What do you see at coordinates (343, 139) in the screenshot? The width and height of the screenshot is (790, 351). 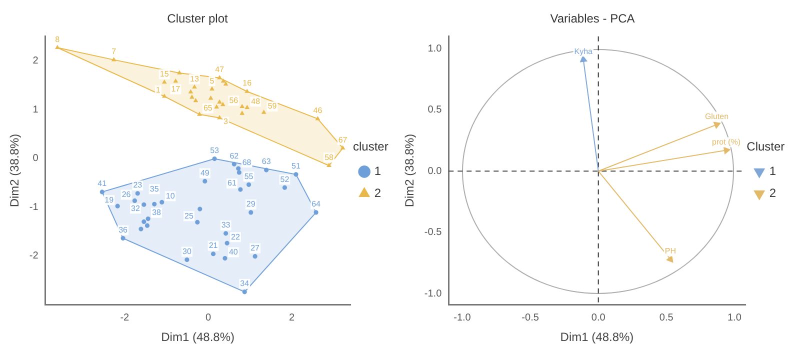 I see `annotation: 67` at bounding box center [343, 139].